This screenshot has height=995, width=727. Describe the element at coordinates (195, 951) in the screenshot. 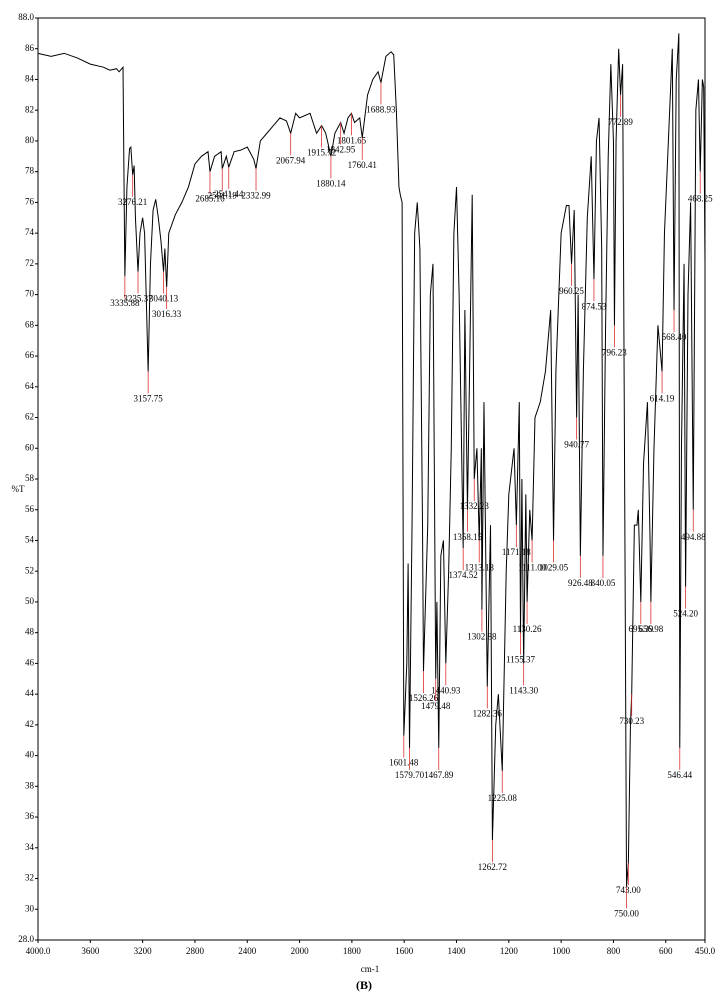

I see `x-tick-label: 2800` at that location.